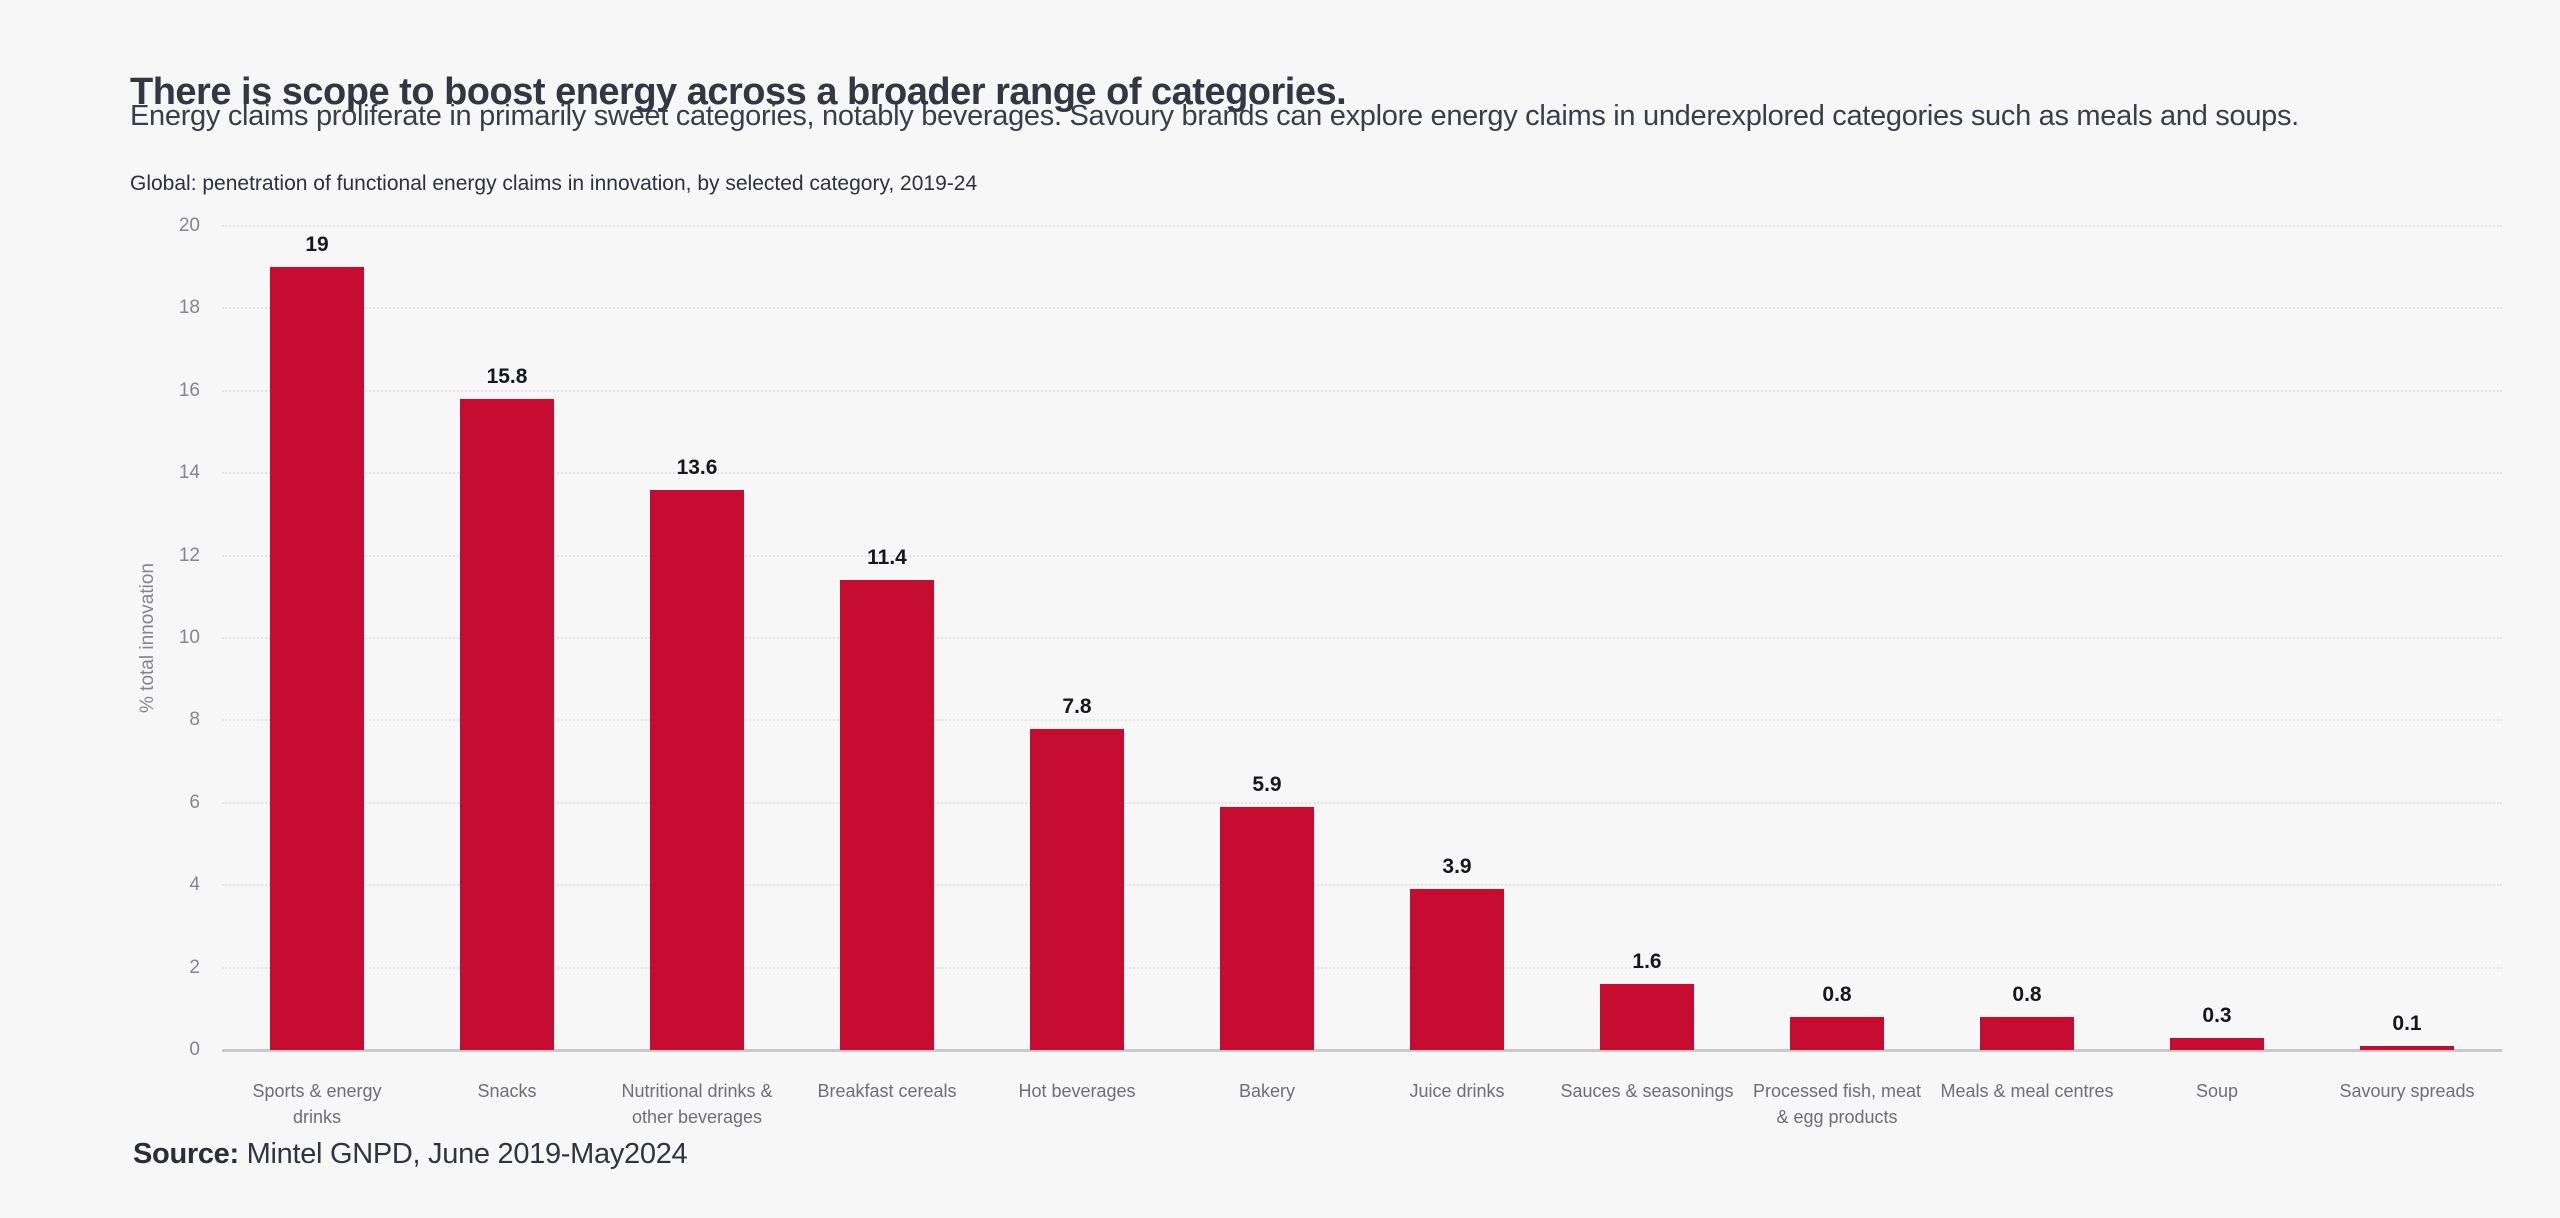  Describe the element at coordinates (2407, 1023) in the screenshot. I see `bar-value-label: 0.1` at that location.